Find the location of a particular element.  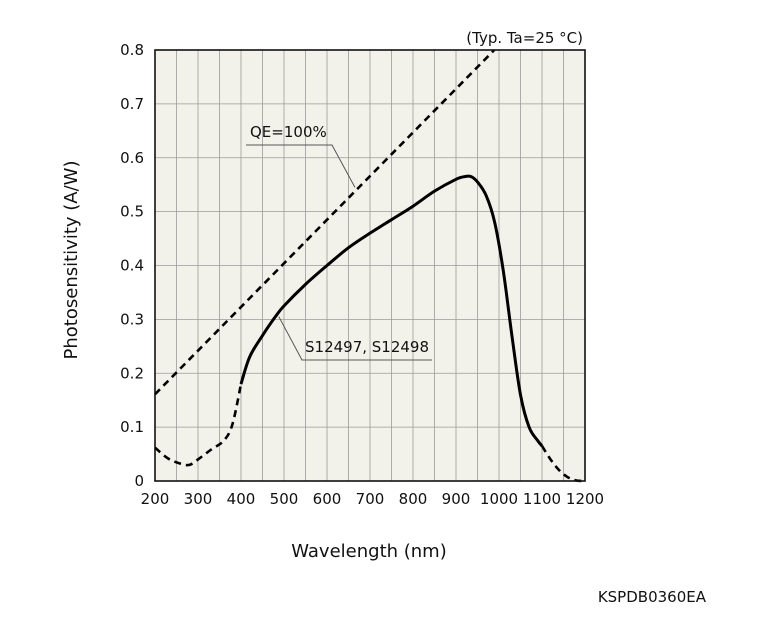

annotation-layer: QE=100% S12497, S12498 is located at coordinates (339, 242).